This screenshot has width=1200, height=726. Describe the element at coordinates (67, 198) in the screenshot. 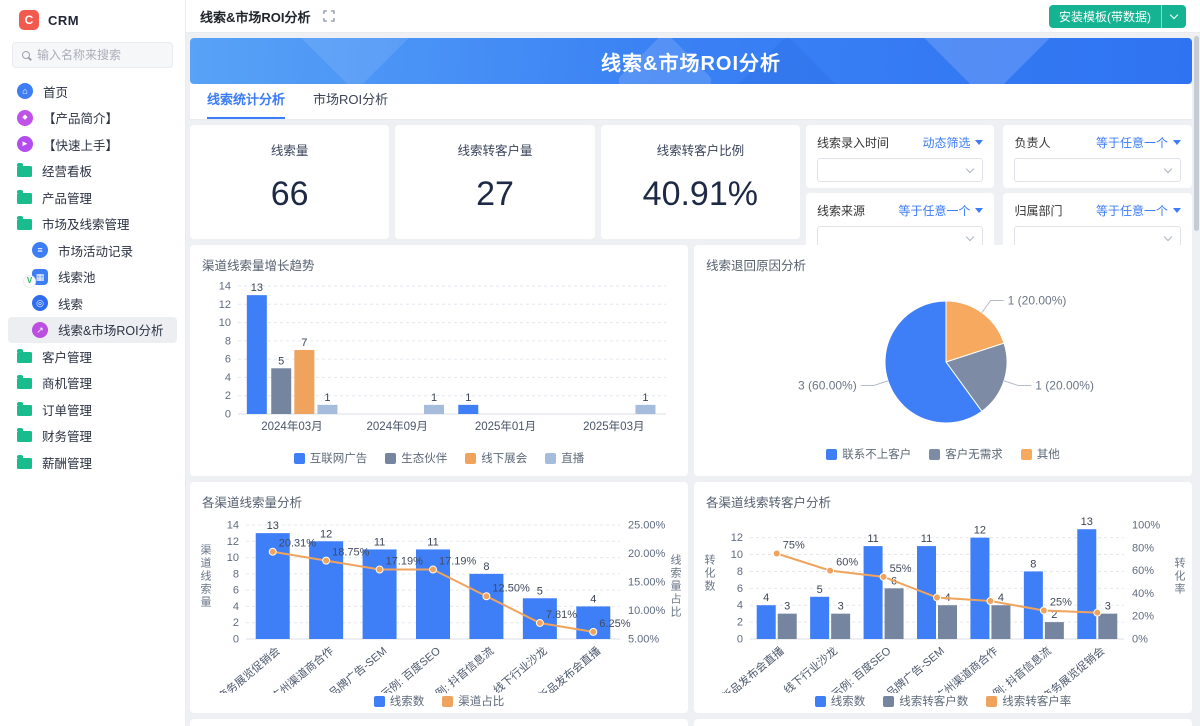

I see `sidebar-item-label: 产品管理` at that location.